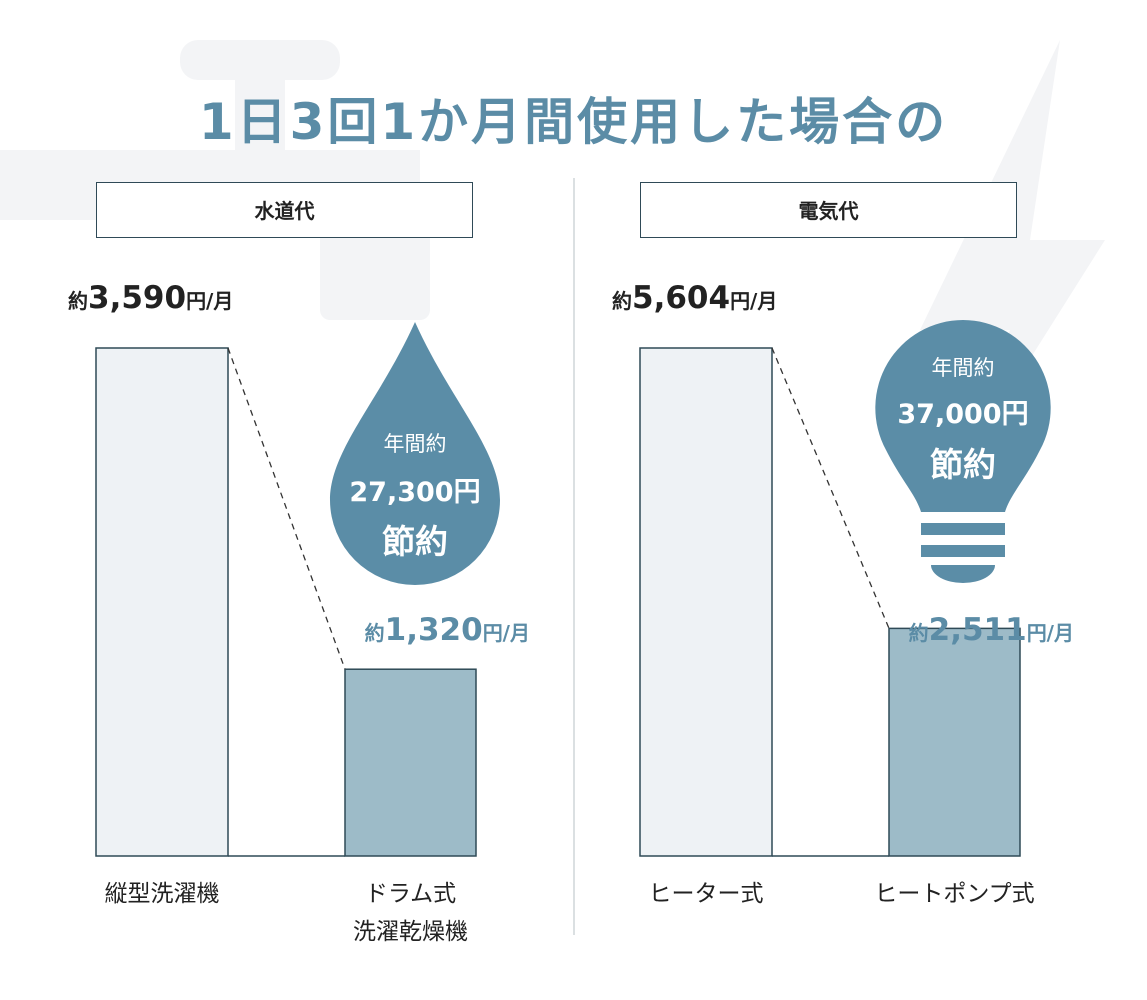  Describe the element at coordinates (963, 414) in the screenshot. I see `annotation: 37,000円` at that location.